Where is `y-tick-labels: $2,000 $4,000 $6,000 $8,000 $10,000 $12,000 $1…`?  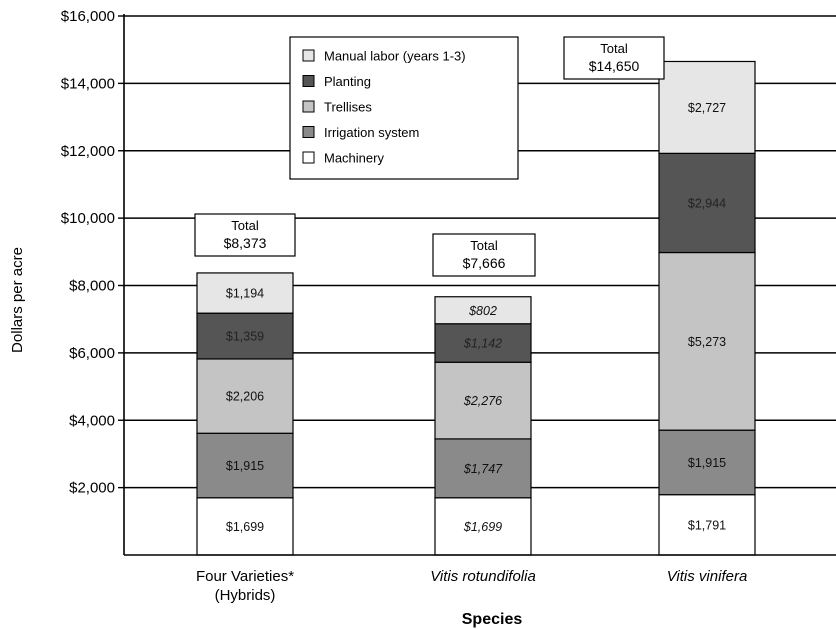 y-tick-labels: $2,000 $4,000 $6,000 $8,000 $10,000 $12,000 $1… is located at coordinates (88, 252).